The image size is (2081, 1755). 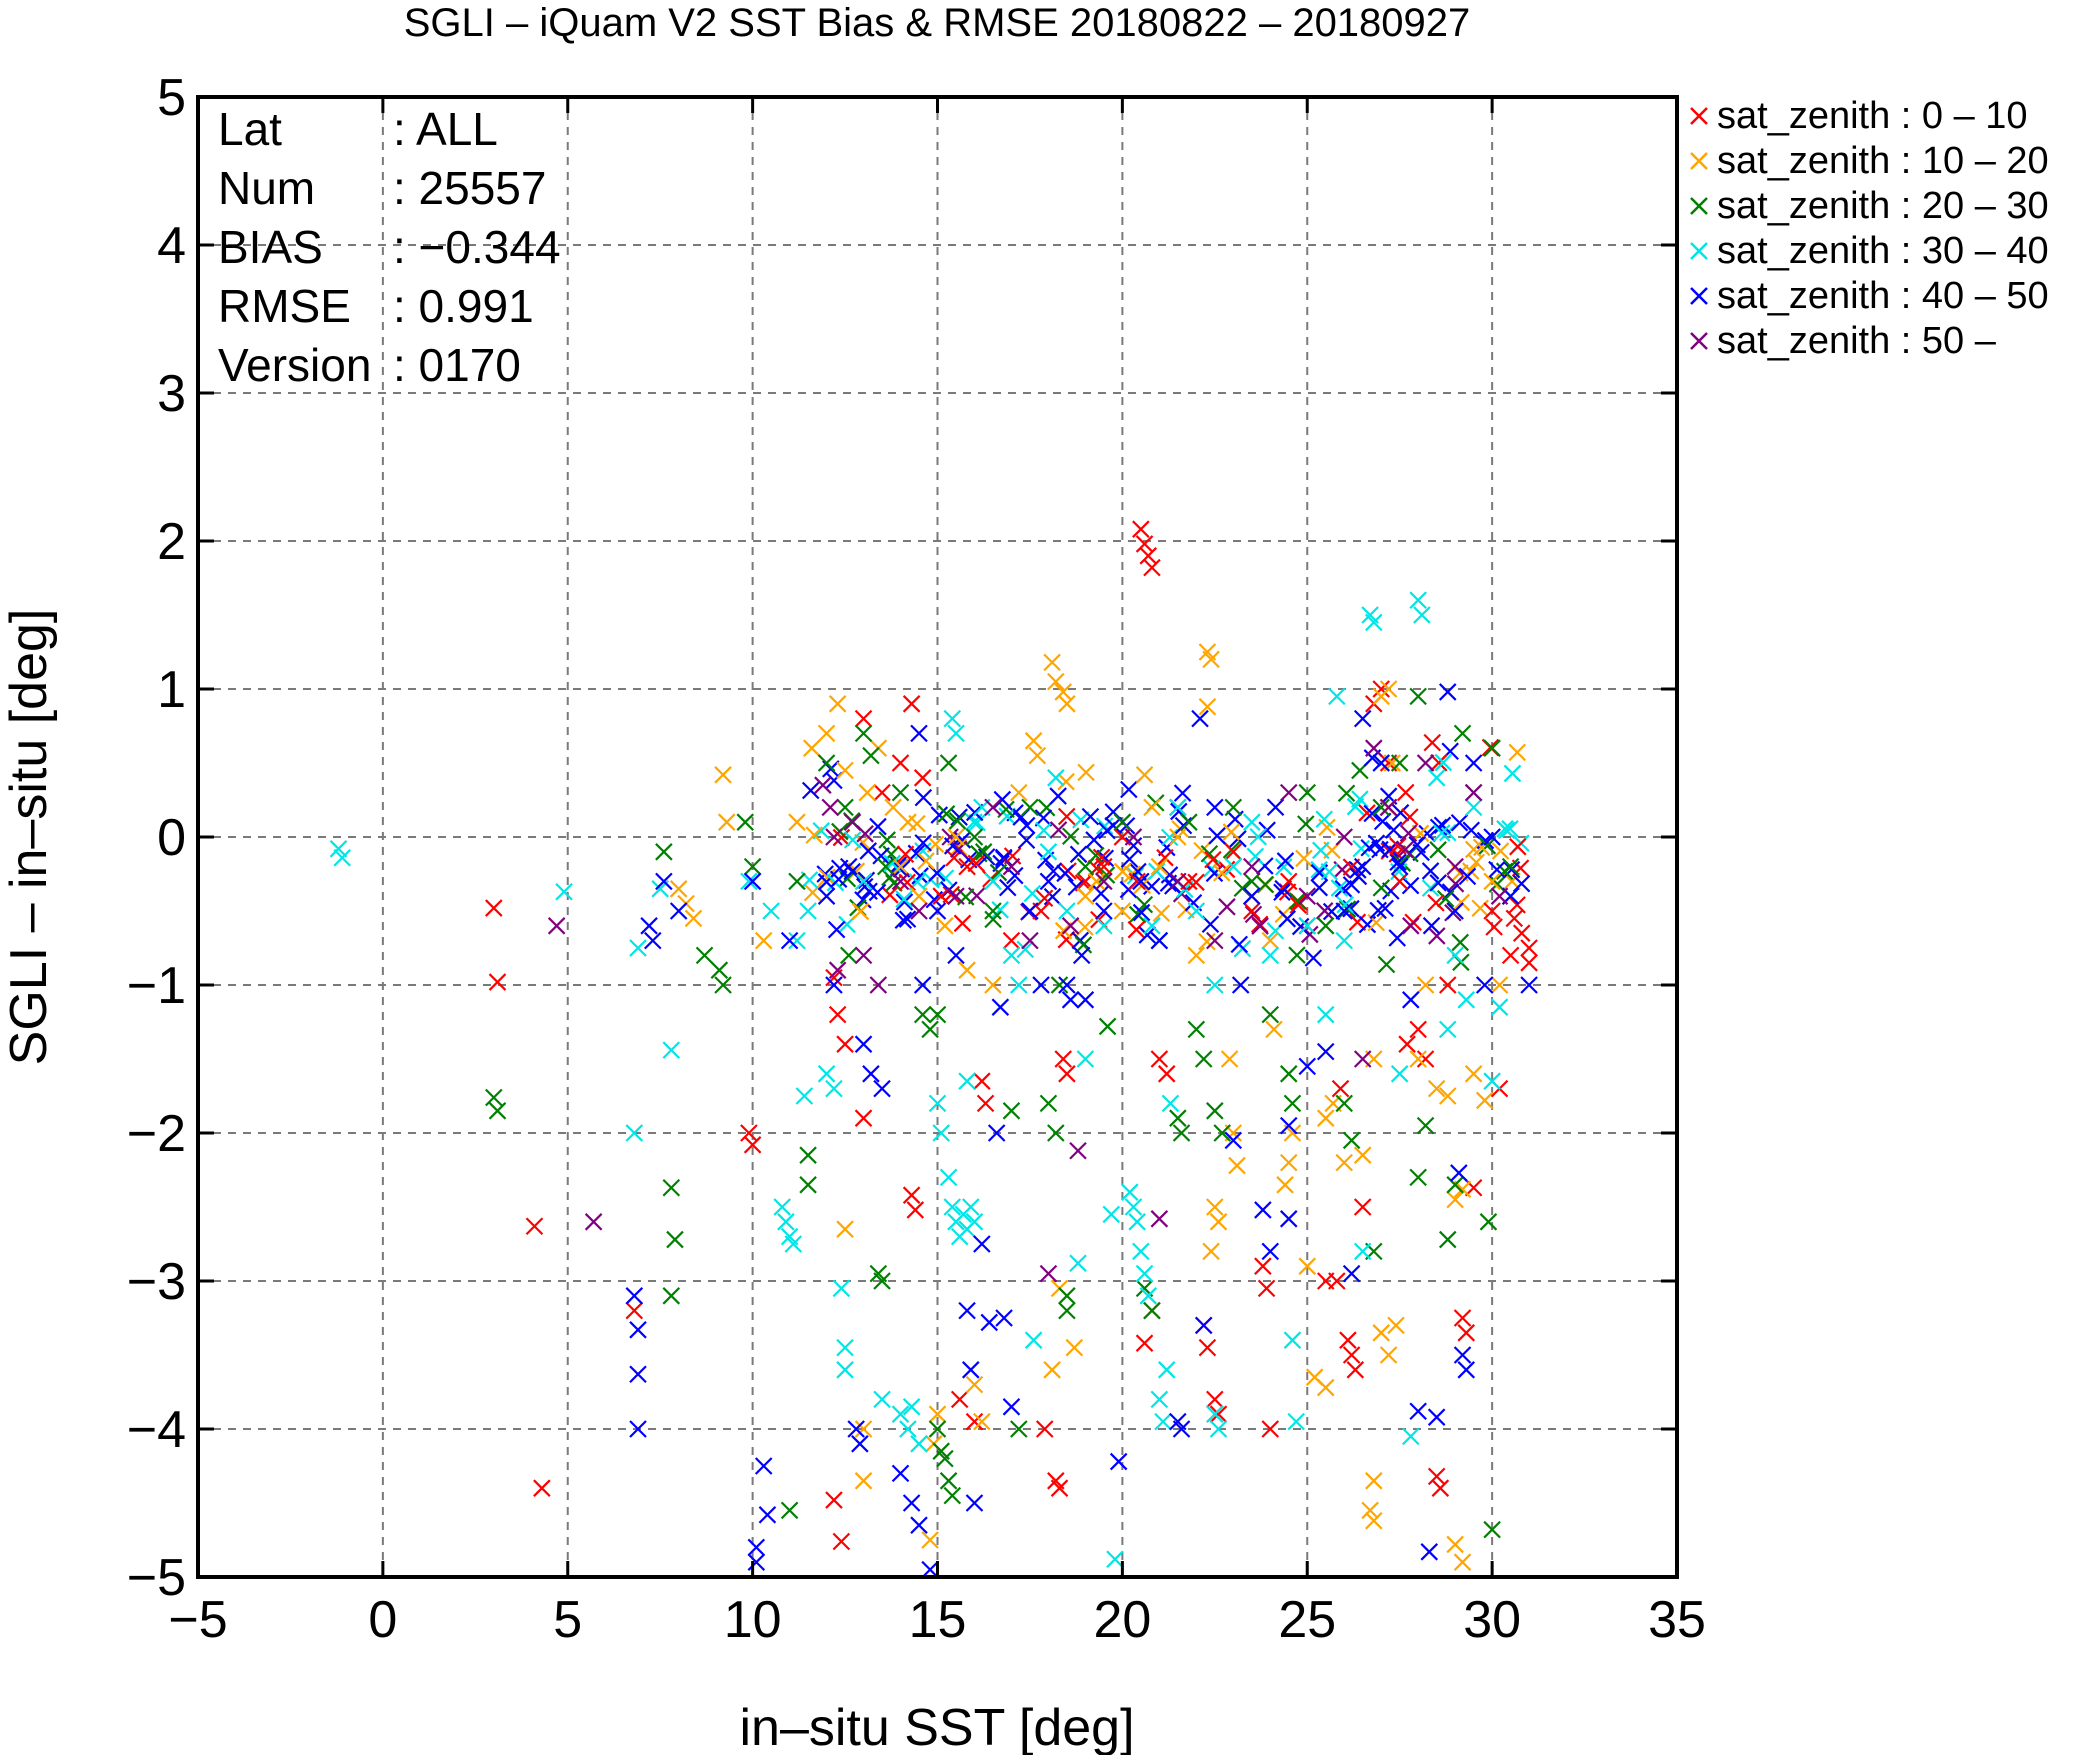 I want to click on legend-label: sat_zenith : 40 – 50, so click(x=1883, y=296).